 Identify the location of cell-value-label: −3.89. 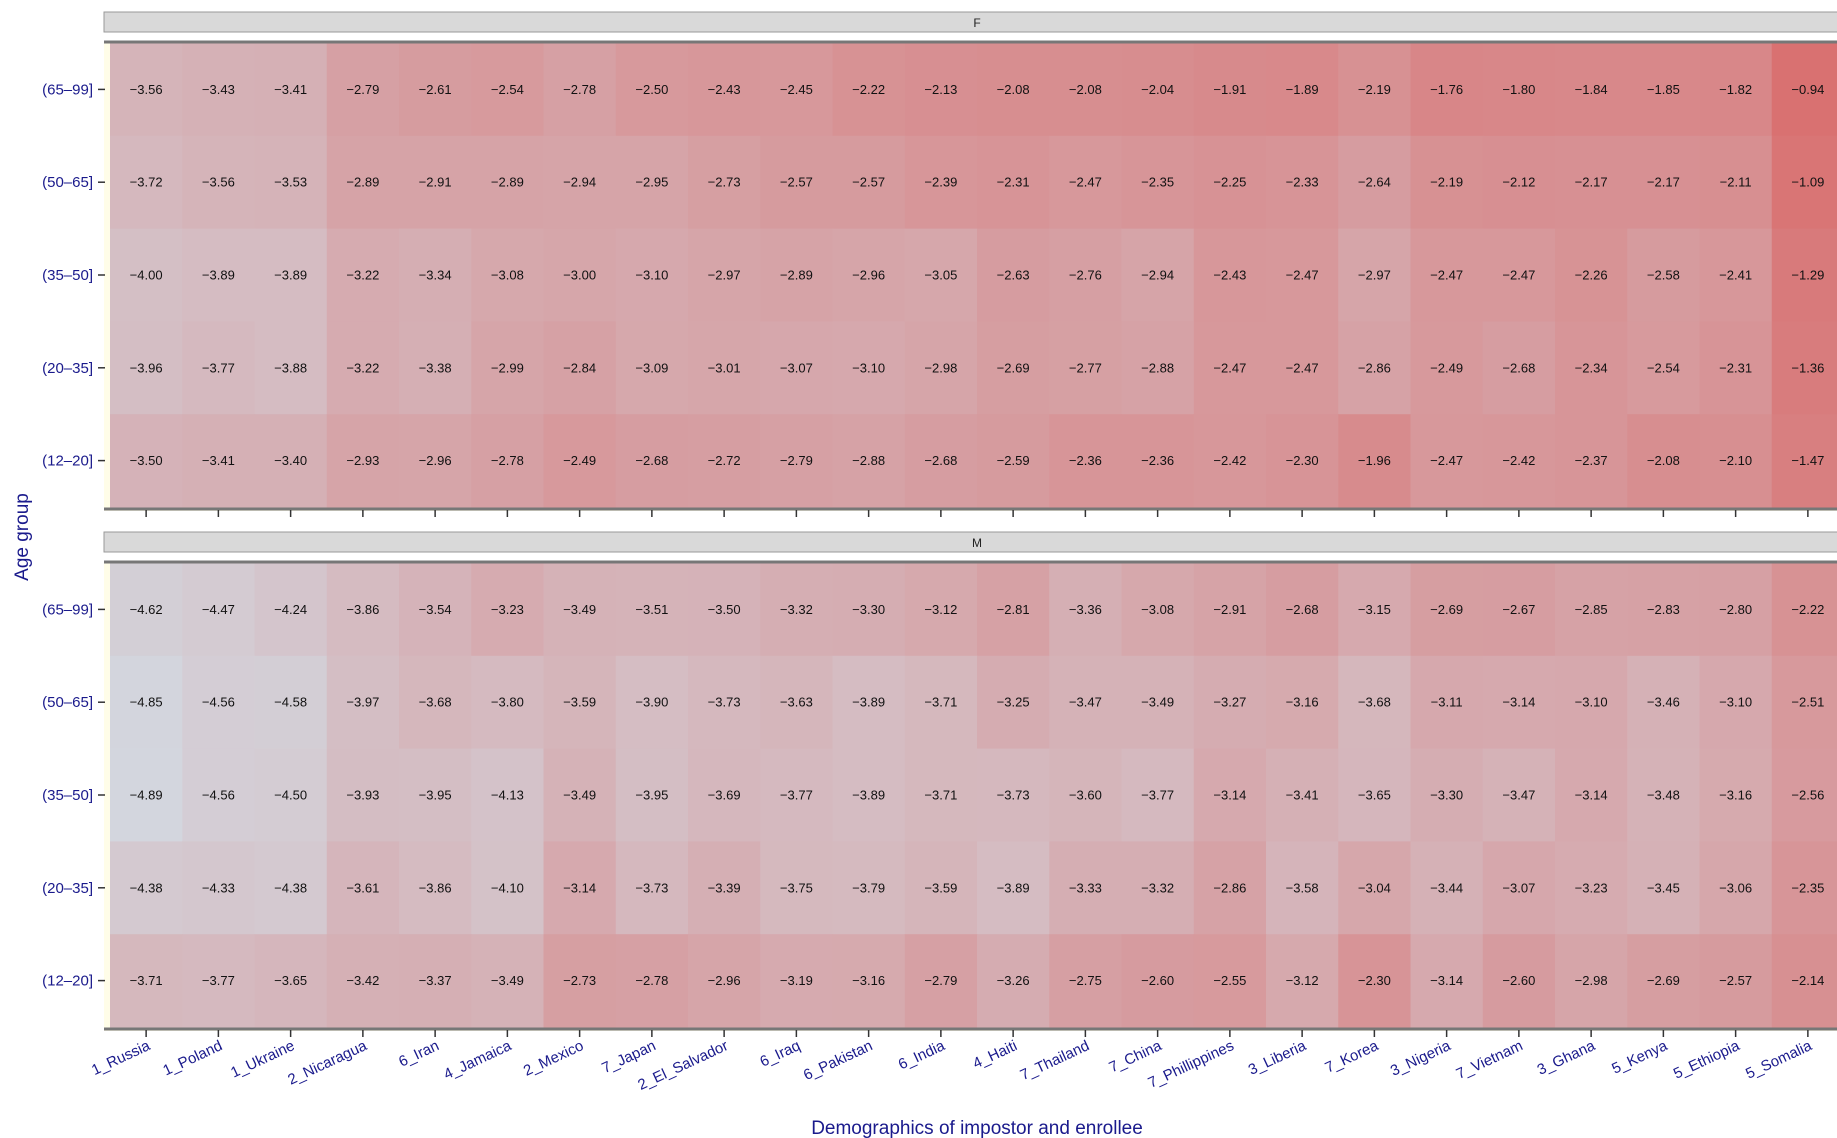
(1013, 887).